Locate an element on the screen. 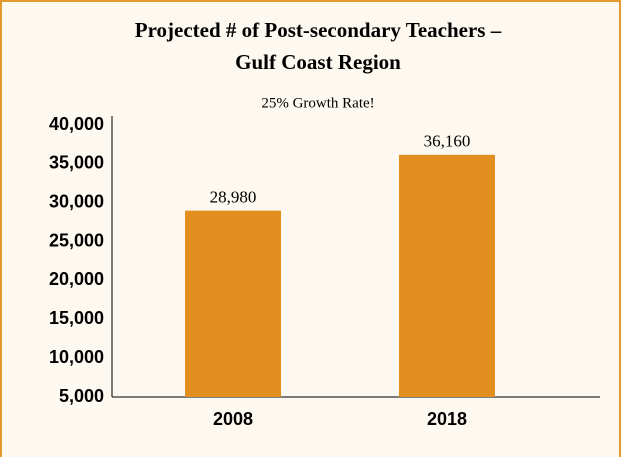 Image resolution: width=621 pixels, height=457 pixels. chart-title: Projected # of Post-secondary Teachers – is located at coordinates (318, 30).